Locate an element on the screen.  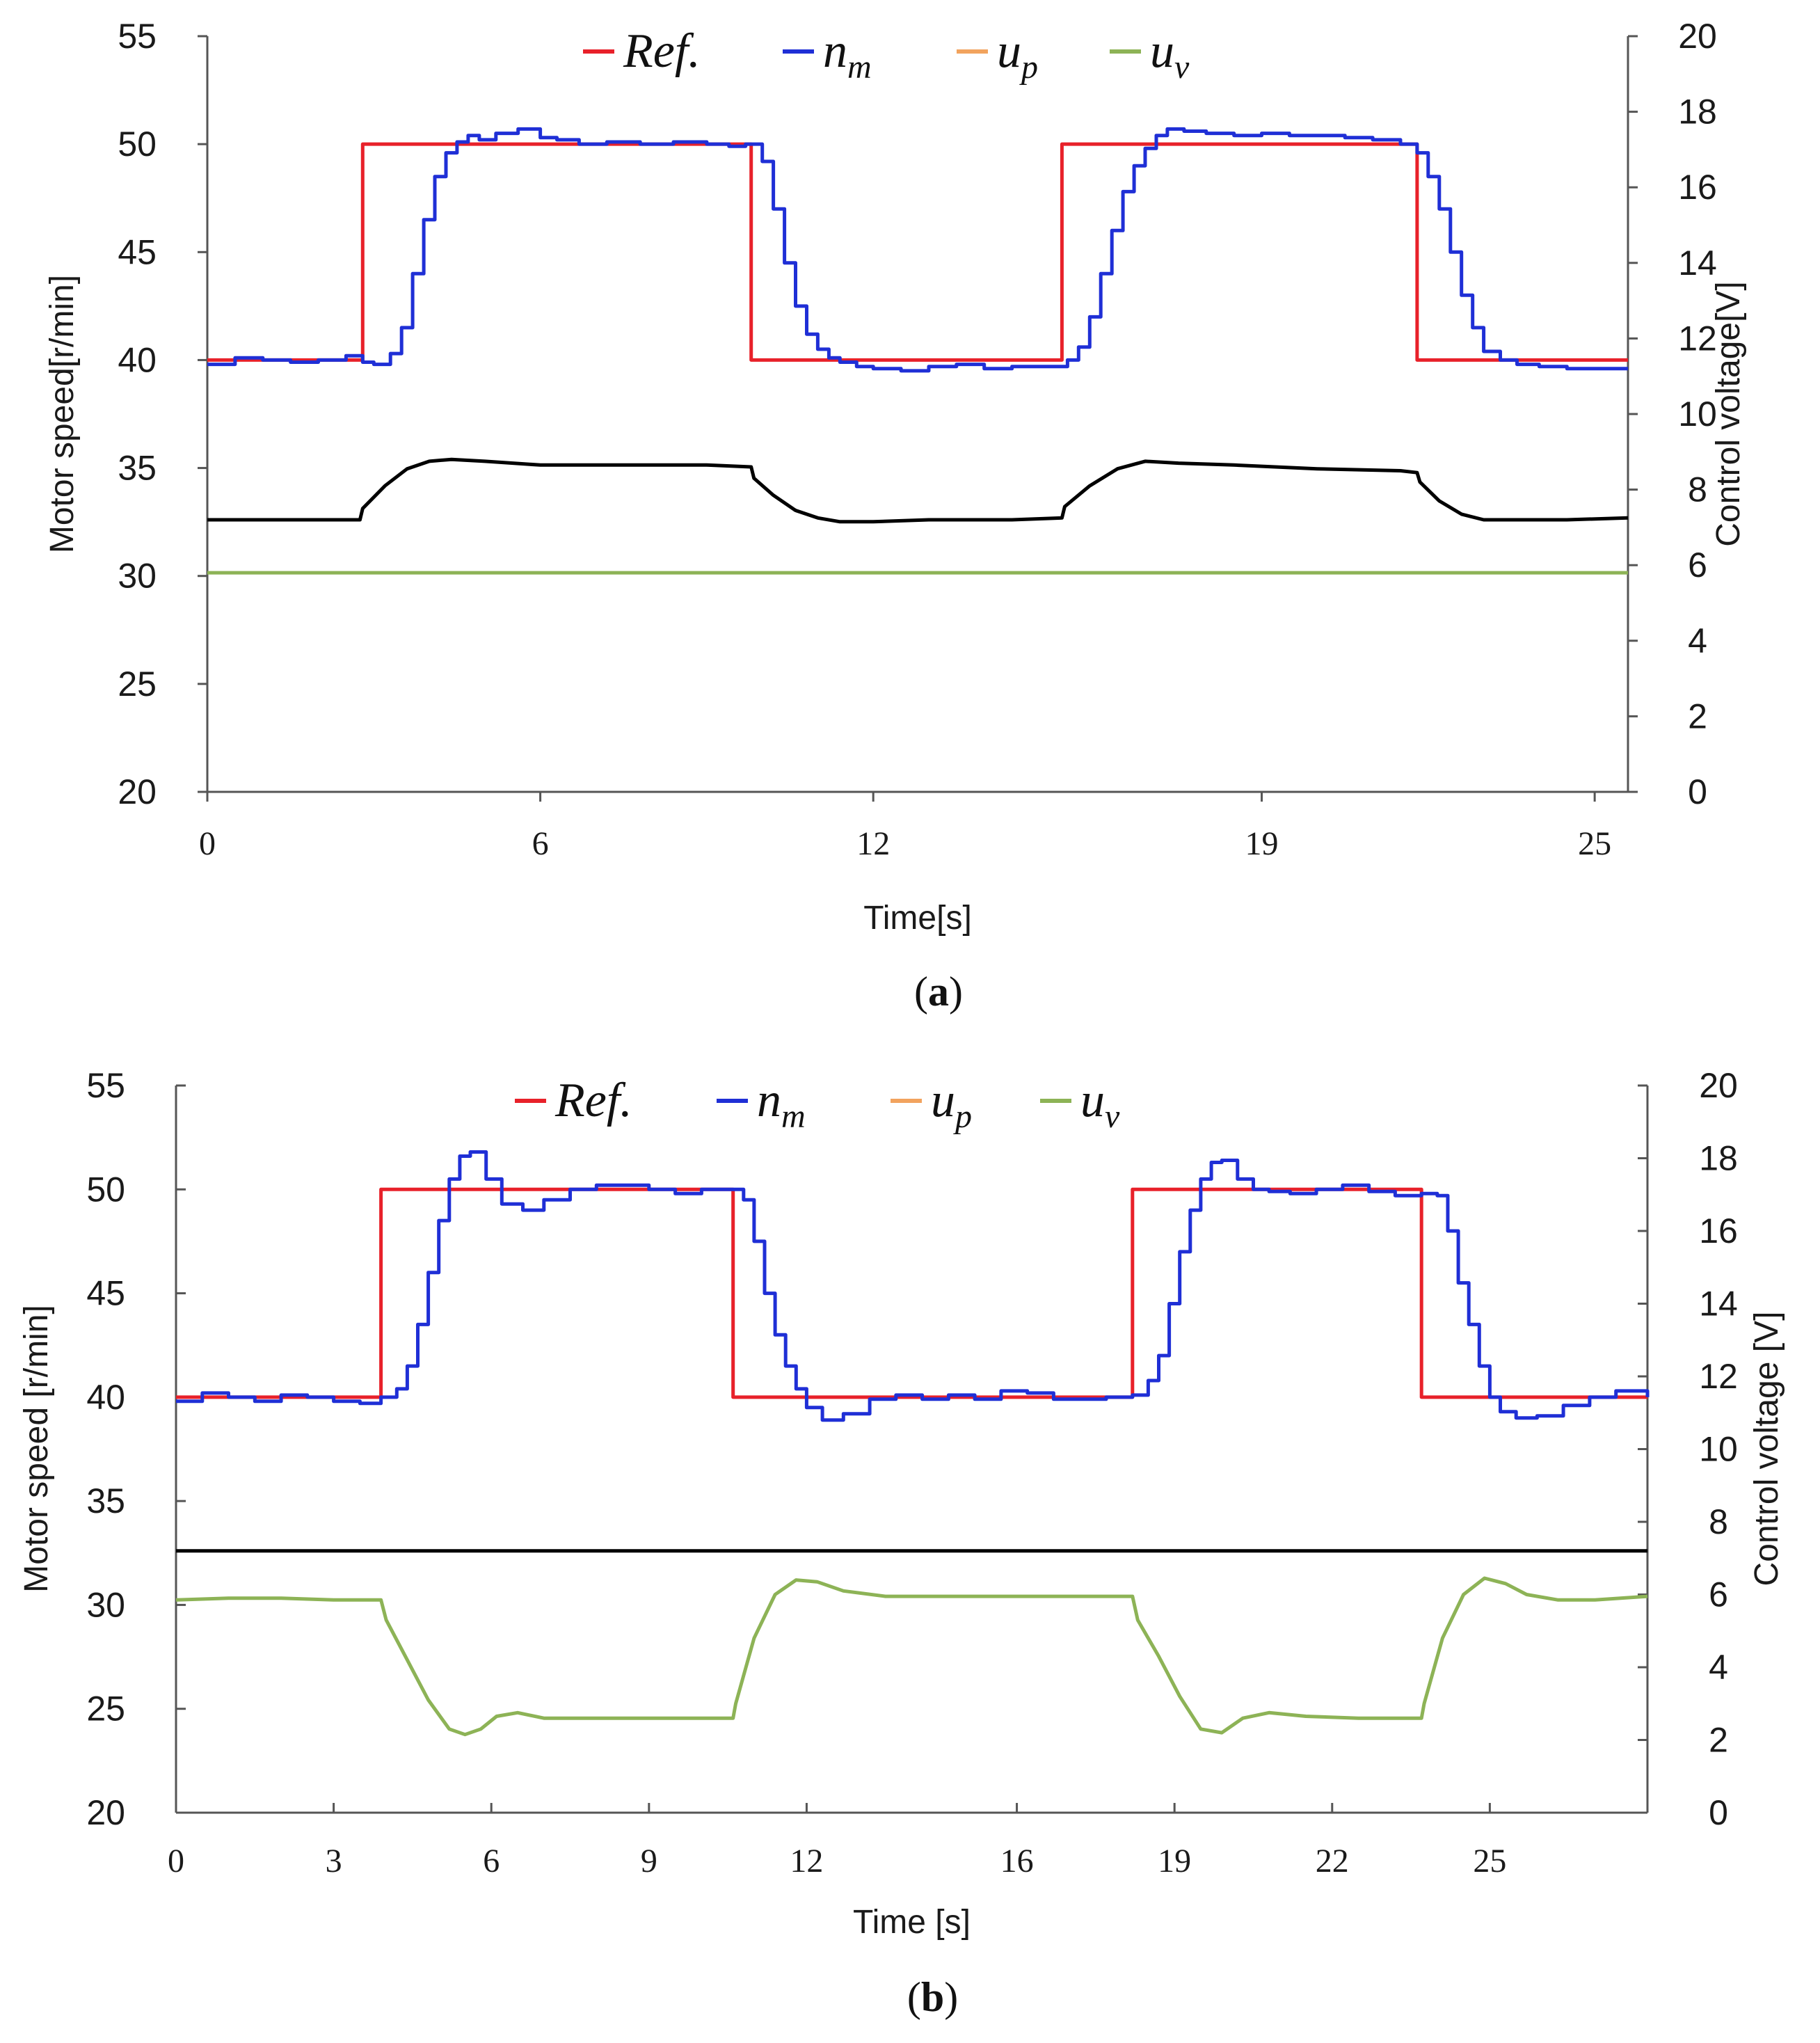
x-tick-label: 22 is located at coordinates (1332, 1861).